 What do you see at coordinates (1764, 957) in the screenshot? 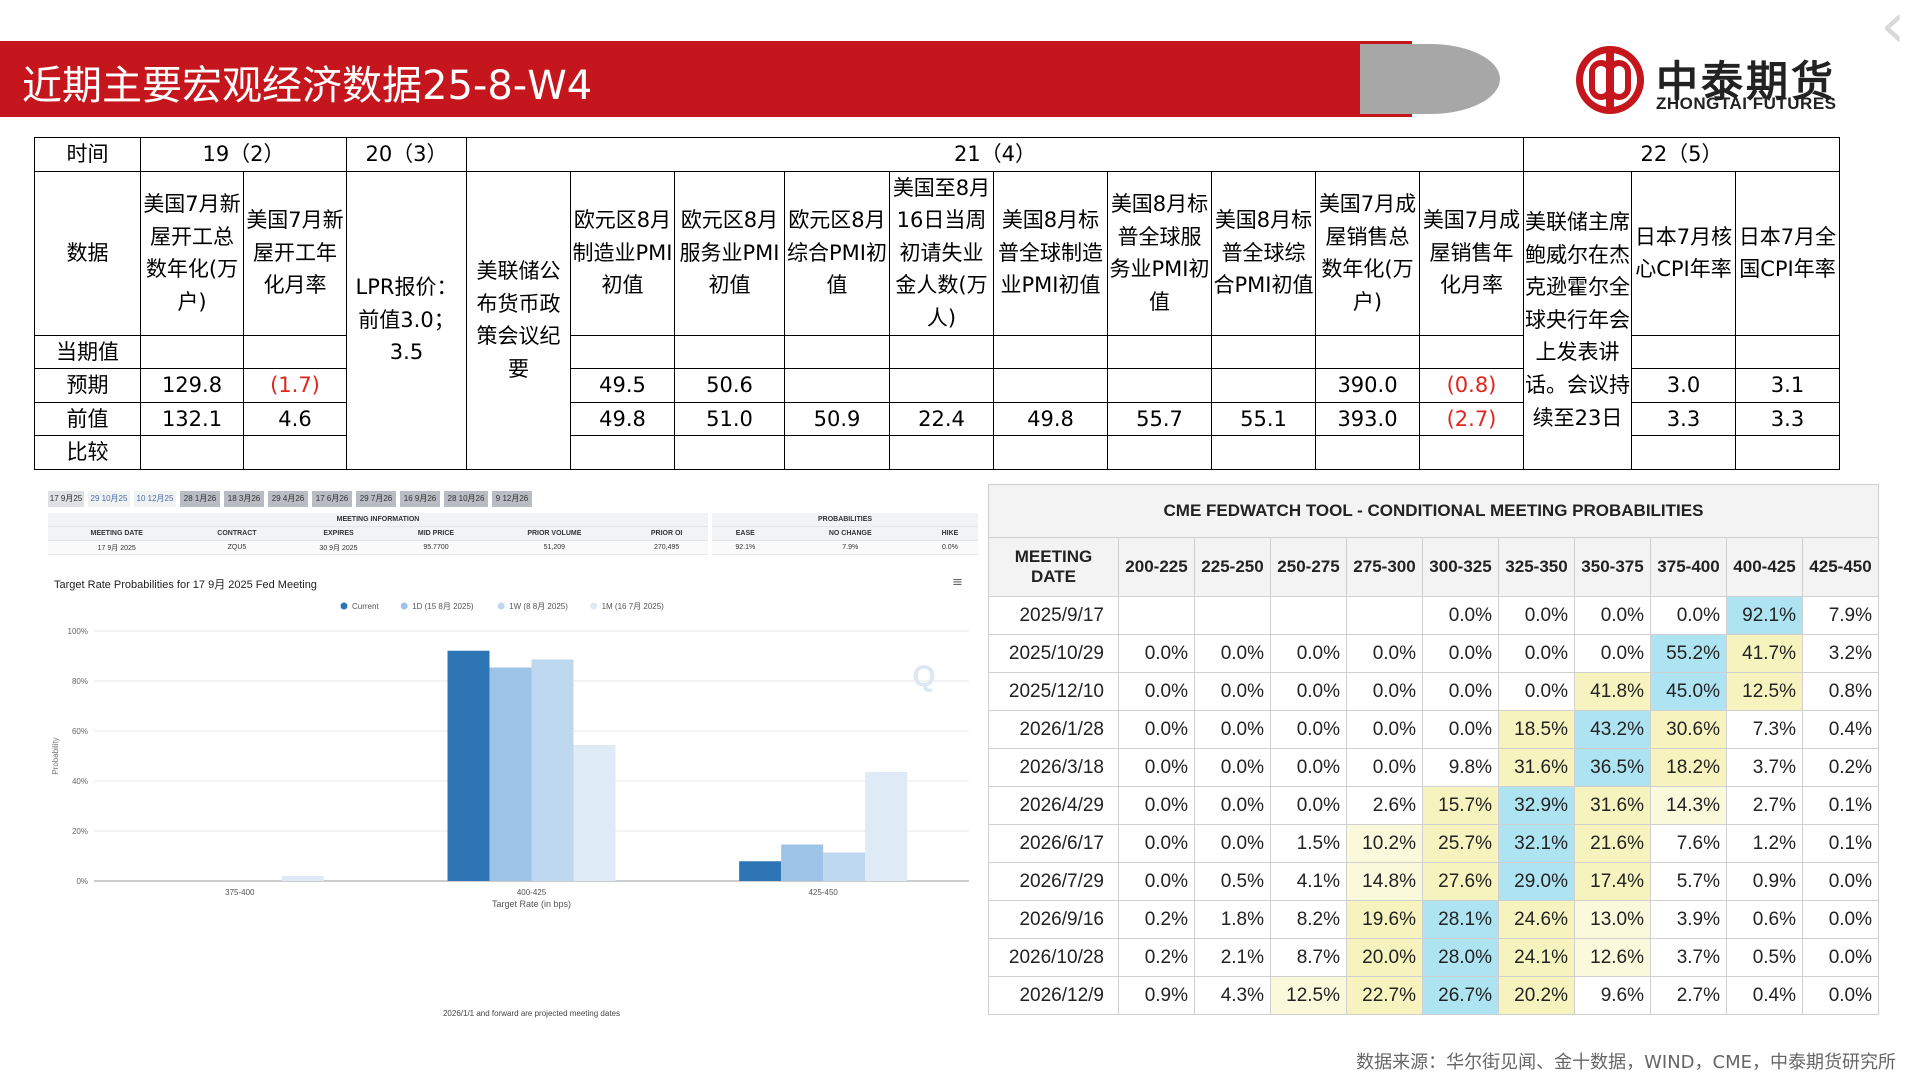
I see `probability-cell: 0.5%` at bounding box center [1764, 957].